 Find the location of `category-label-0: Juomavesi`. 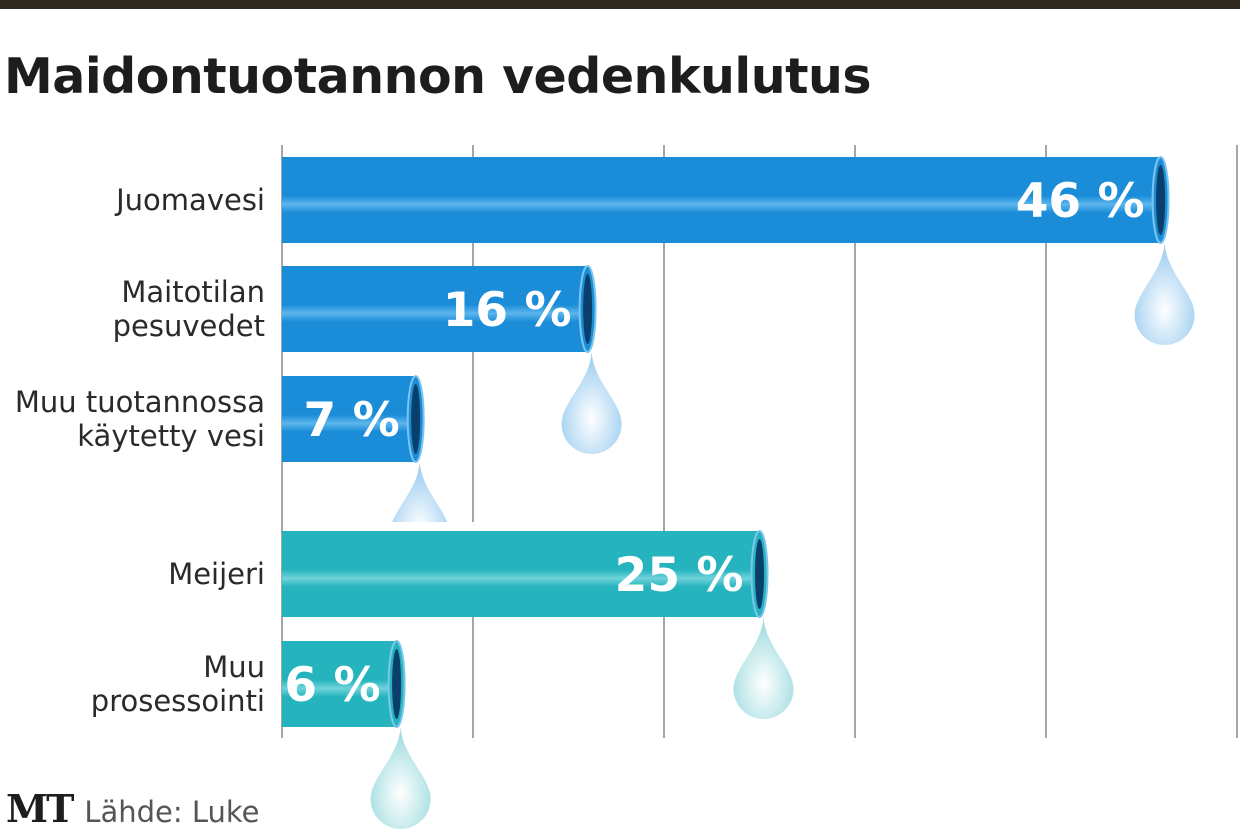

category-label-0: Juomavesi is located at coordinates (189, 200).